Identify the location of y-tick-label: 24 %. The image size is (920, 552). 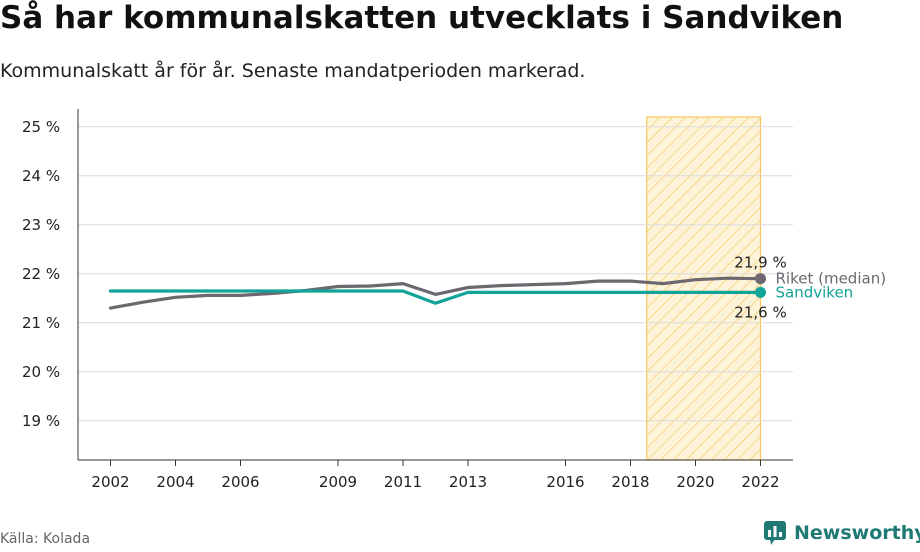
(41, 176).